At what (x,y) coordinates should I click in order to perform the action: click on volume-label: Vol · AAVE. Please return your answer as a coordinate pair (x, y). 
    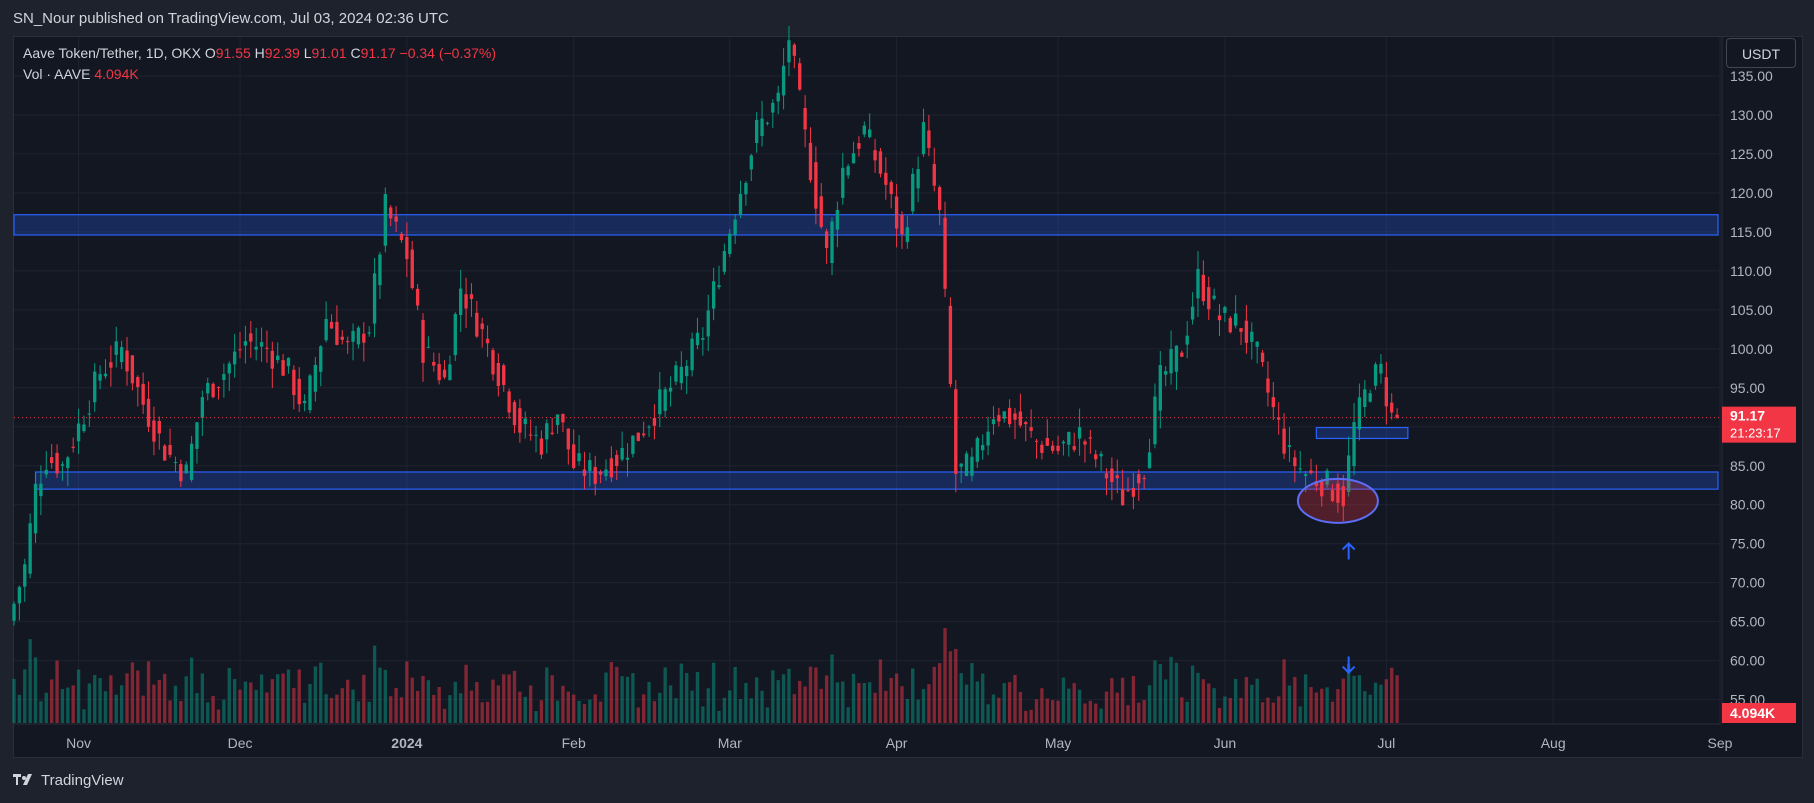
    Looking at the image, I should click on (57, 74).